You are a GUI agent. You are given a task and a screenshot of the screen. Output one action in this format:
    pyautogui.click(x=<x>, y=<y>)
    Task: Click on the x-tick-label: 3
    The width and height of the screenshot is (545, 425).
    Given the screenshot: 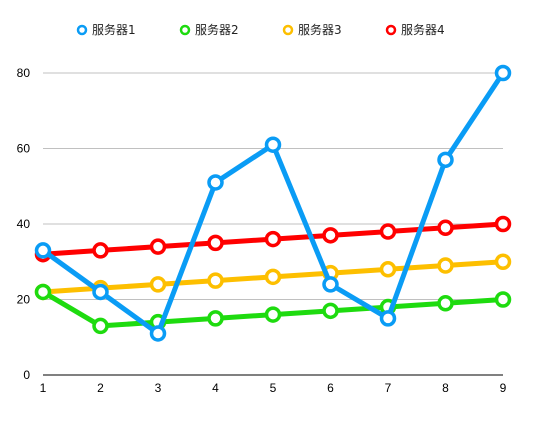 What is the action you would take?
    pyautogui.click(x=158, y=388)
    